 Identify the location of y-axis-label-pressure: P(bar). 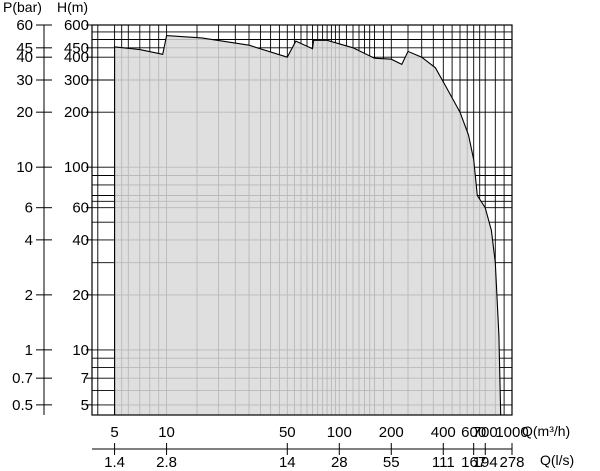
(22, 7).